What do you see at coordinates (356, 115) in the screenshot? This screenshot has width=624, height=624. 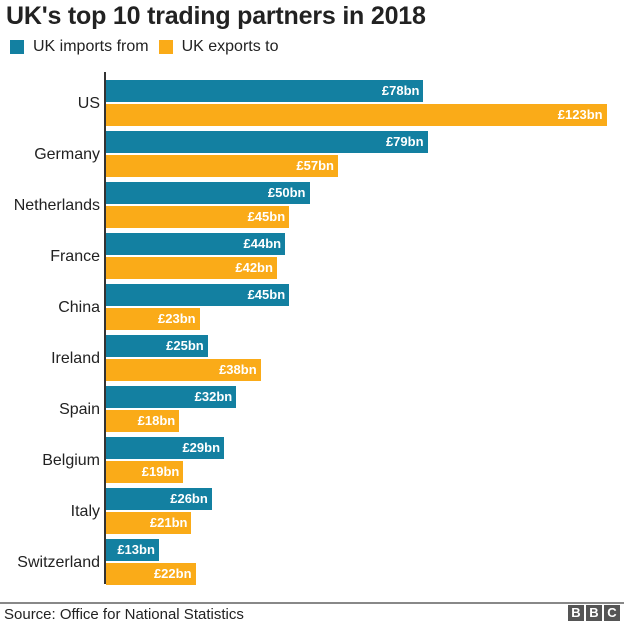 I see `exports-bar: £123bn` at bounding box center [356, 115].